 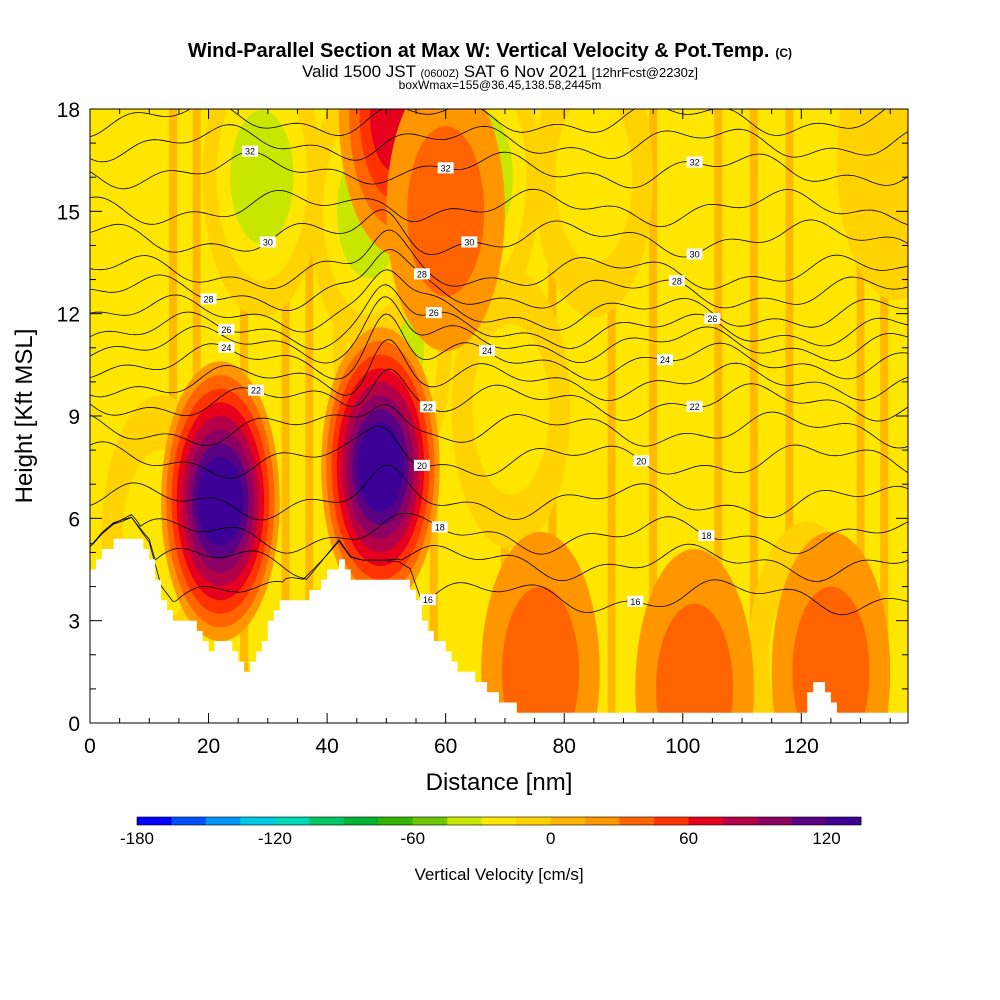 I want to click on x-tick-label: 60, so click(x=445, y=746).